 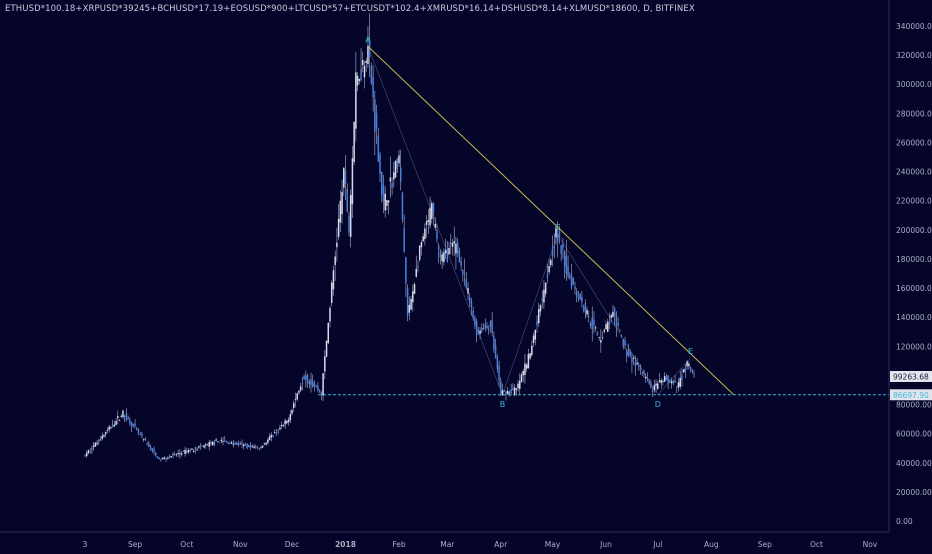 I want to click on x-tick-label: Mar, so click(x=447, y=544).